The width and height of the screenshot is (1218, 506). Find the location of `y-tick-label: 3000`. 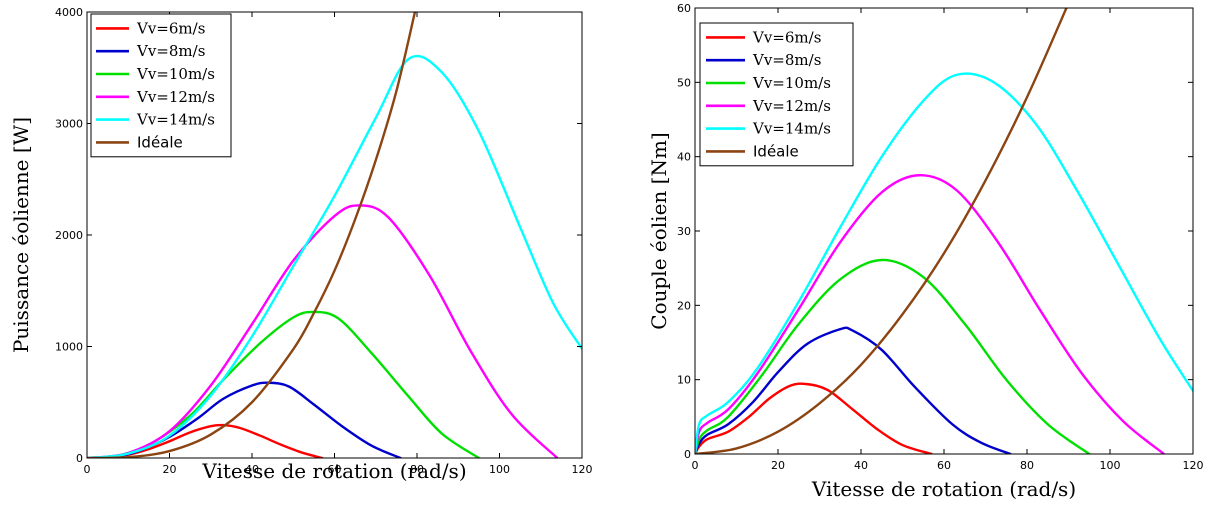

y-tick-label: 3000 is located at coordinates (69, 124).